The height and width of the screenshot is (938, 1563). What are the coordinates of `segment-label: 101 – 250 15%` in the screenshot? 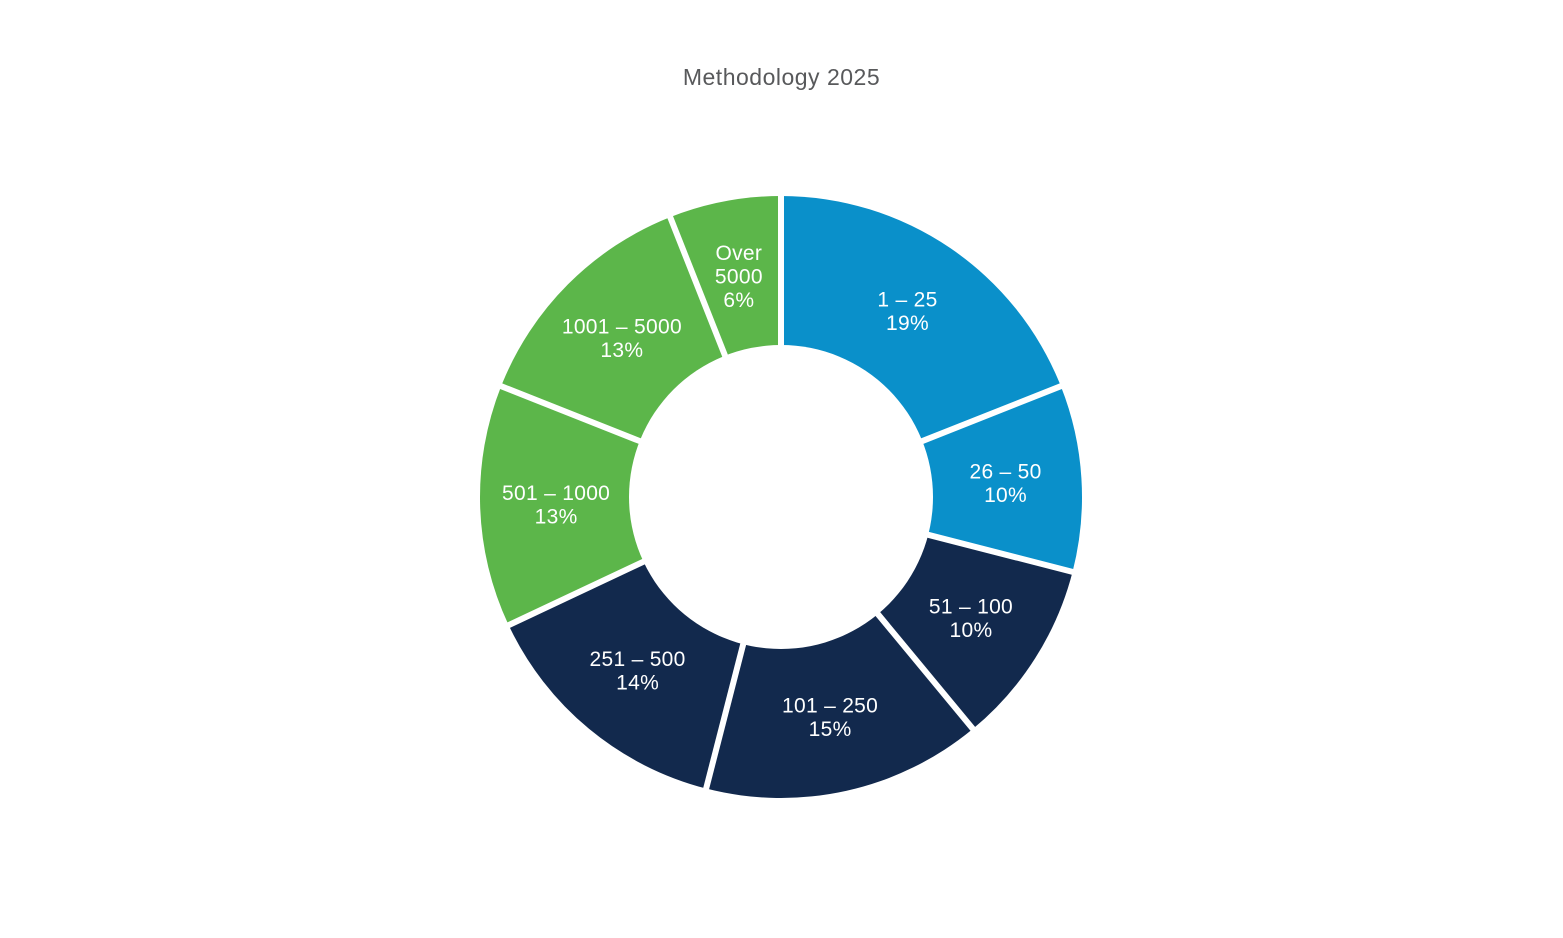 It's located at (830, 717).